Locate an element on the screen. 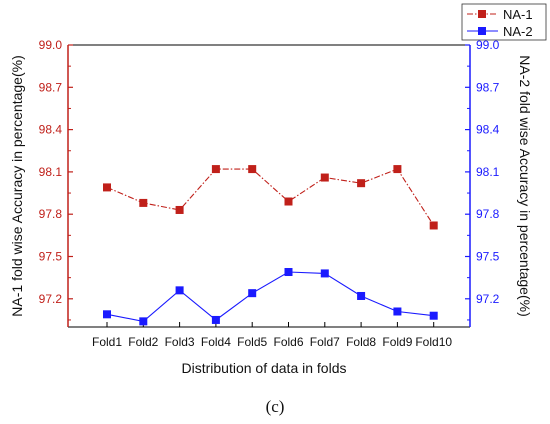 This screenshot has height=424, width=550. legend: NA-1 NA-2 is located at coordinates (504, 22).